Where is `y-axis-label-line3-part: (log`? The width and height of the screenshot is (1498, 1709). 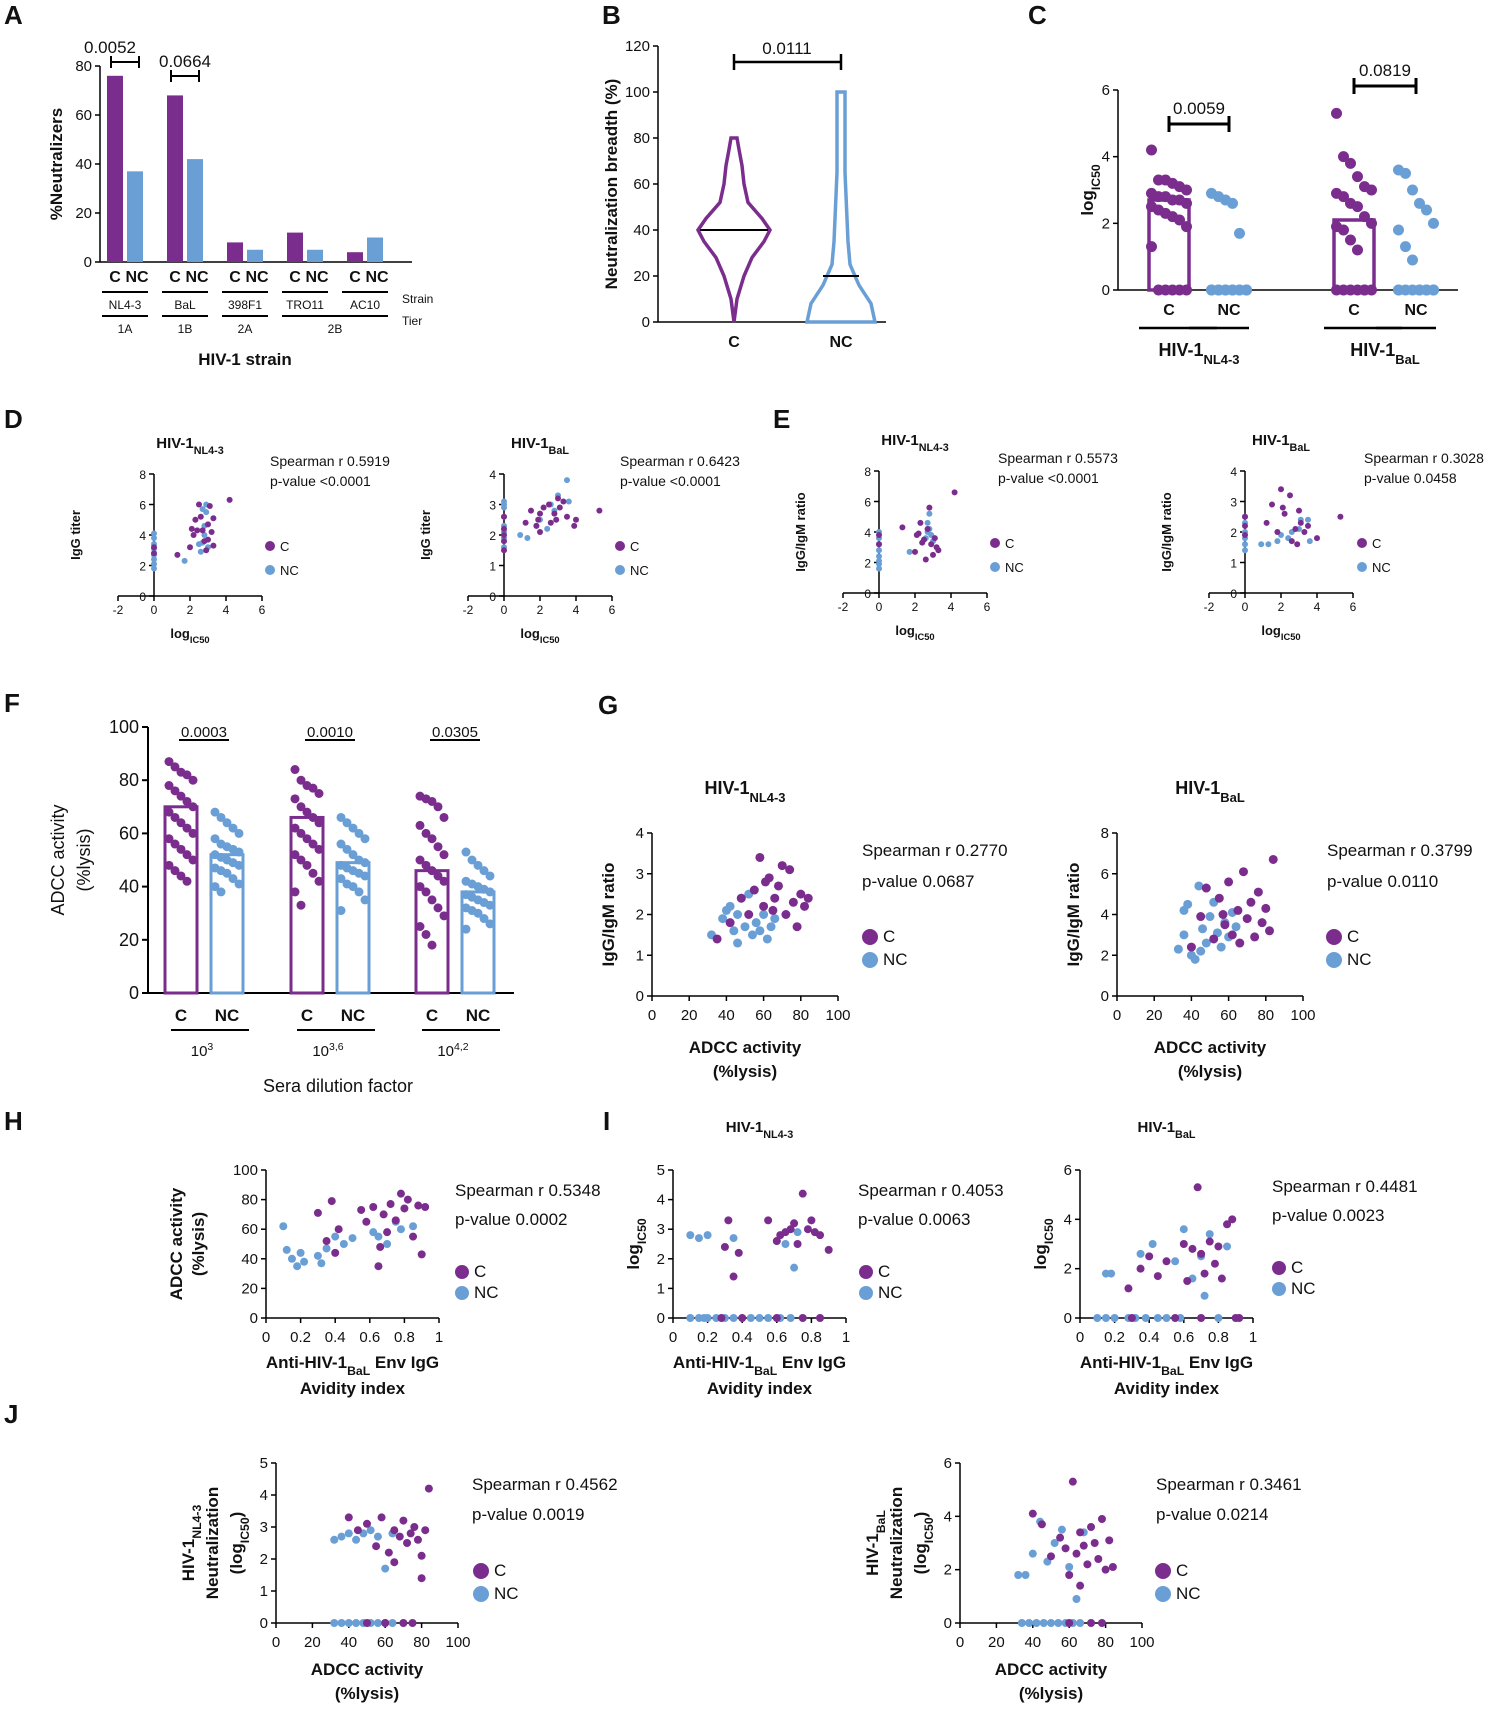 y-axis-label-line3-part: (log is located at coordinates (236, 1558).